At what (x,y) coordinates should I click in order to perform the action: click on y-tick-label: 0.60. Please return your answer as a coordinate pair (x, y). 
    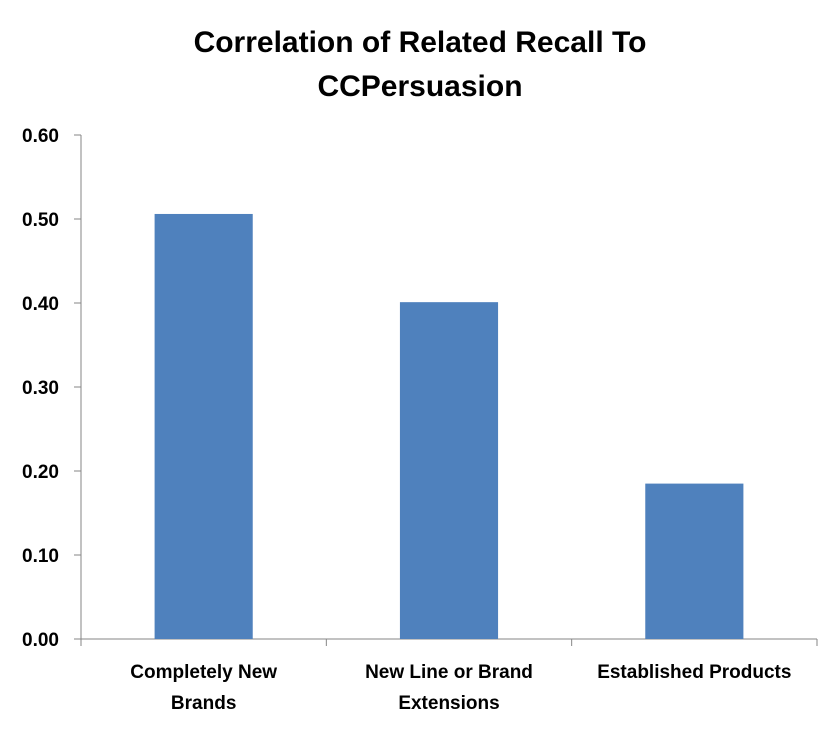
    Looking at the image, I should click on (40, 136).